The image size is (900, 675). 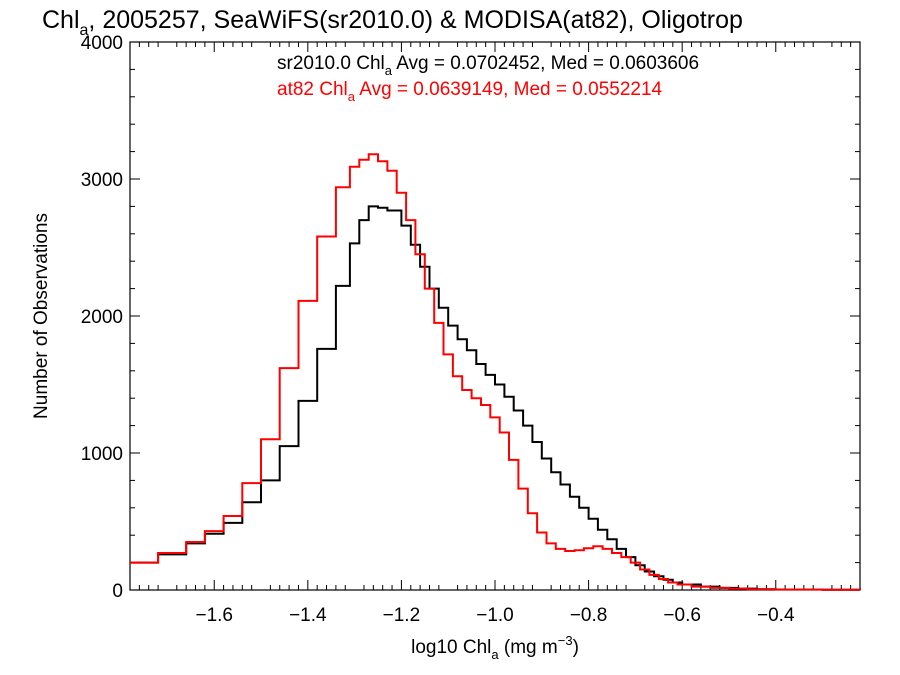 What do you see at coordinates (776, 615) in the screenshot?
I see `x-tick-label: −0.4` at bounding box center [776, 615].